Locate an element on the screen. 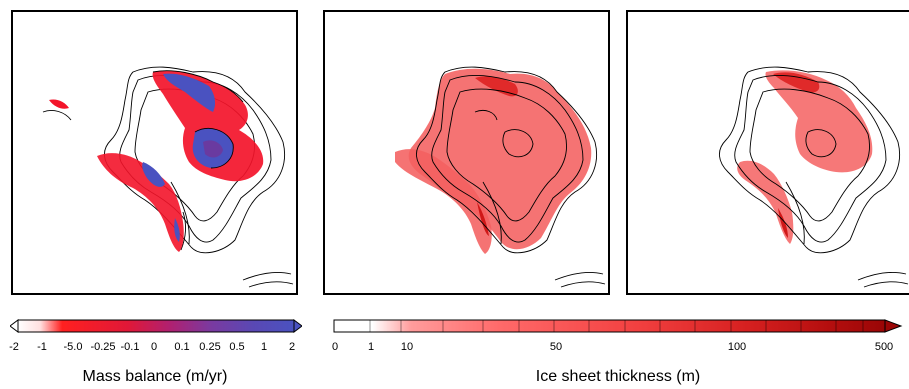  tick-label: 500 is located at coordinates (884, 347).